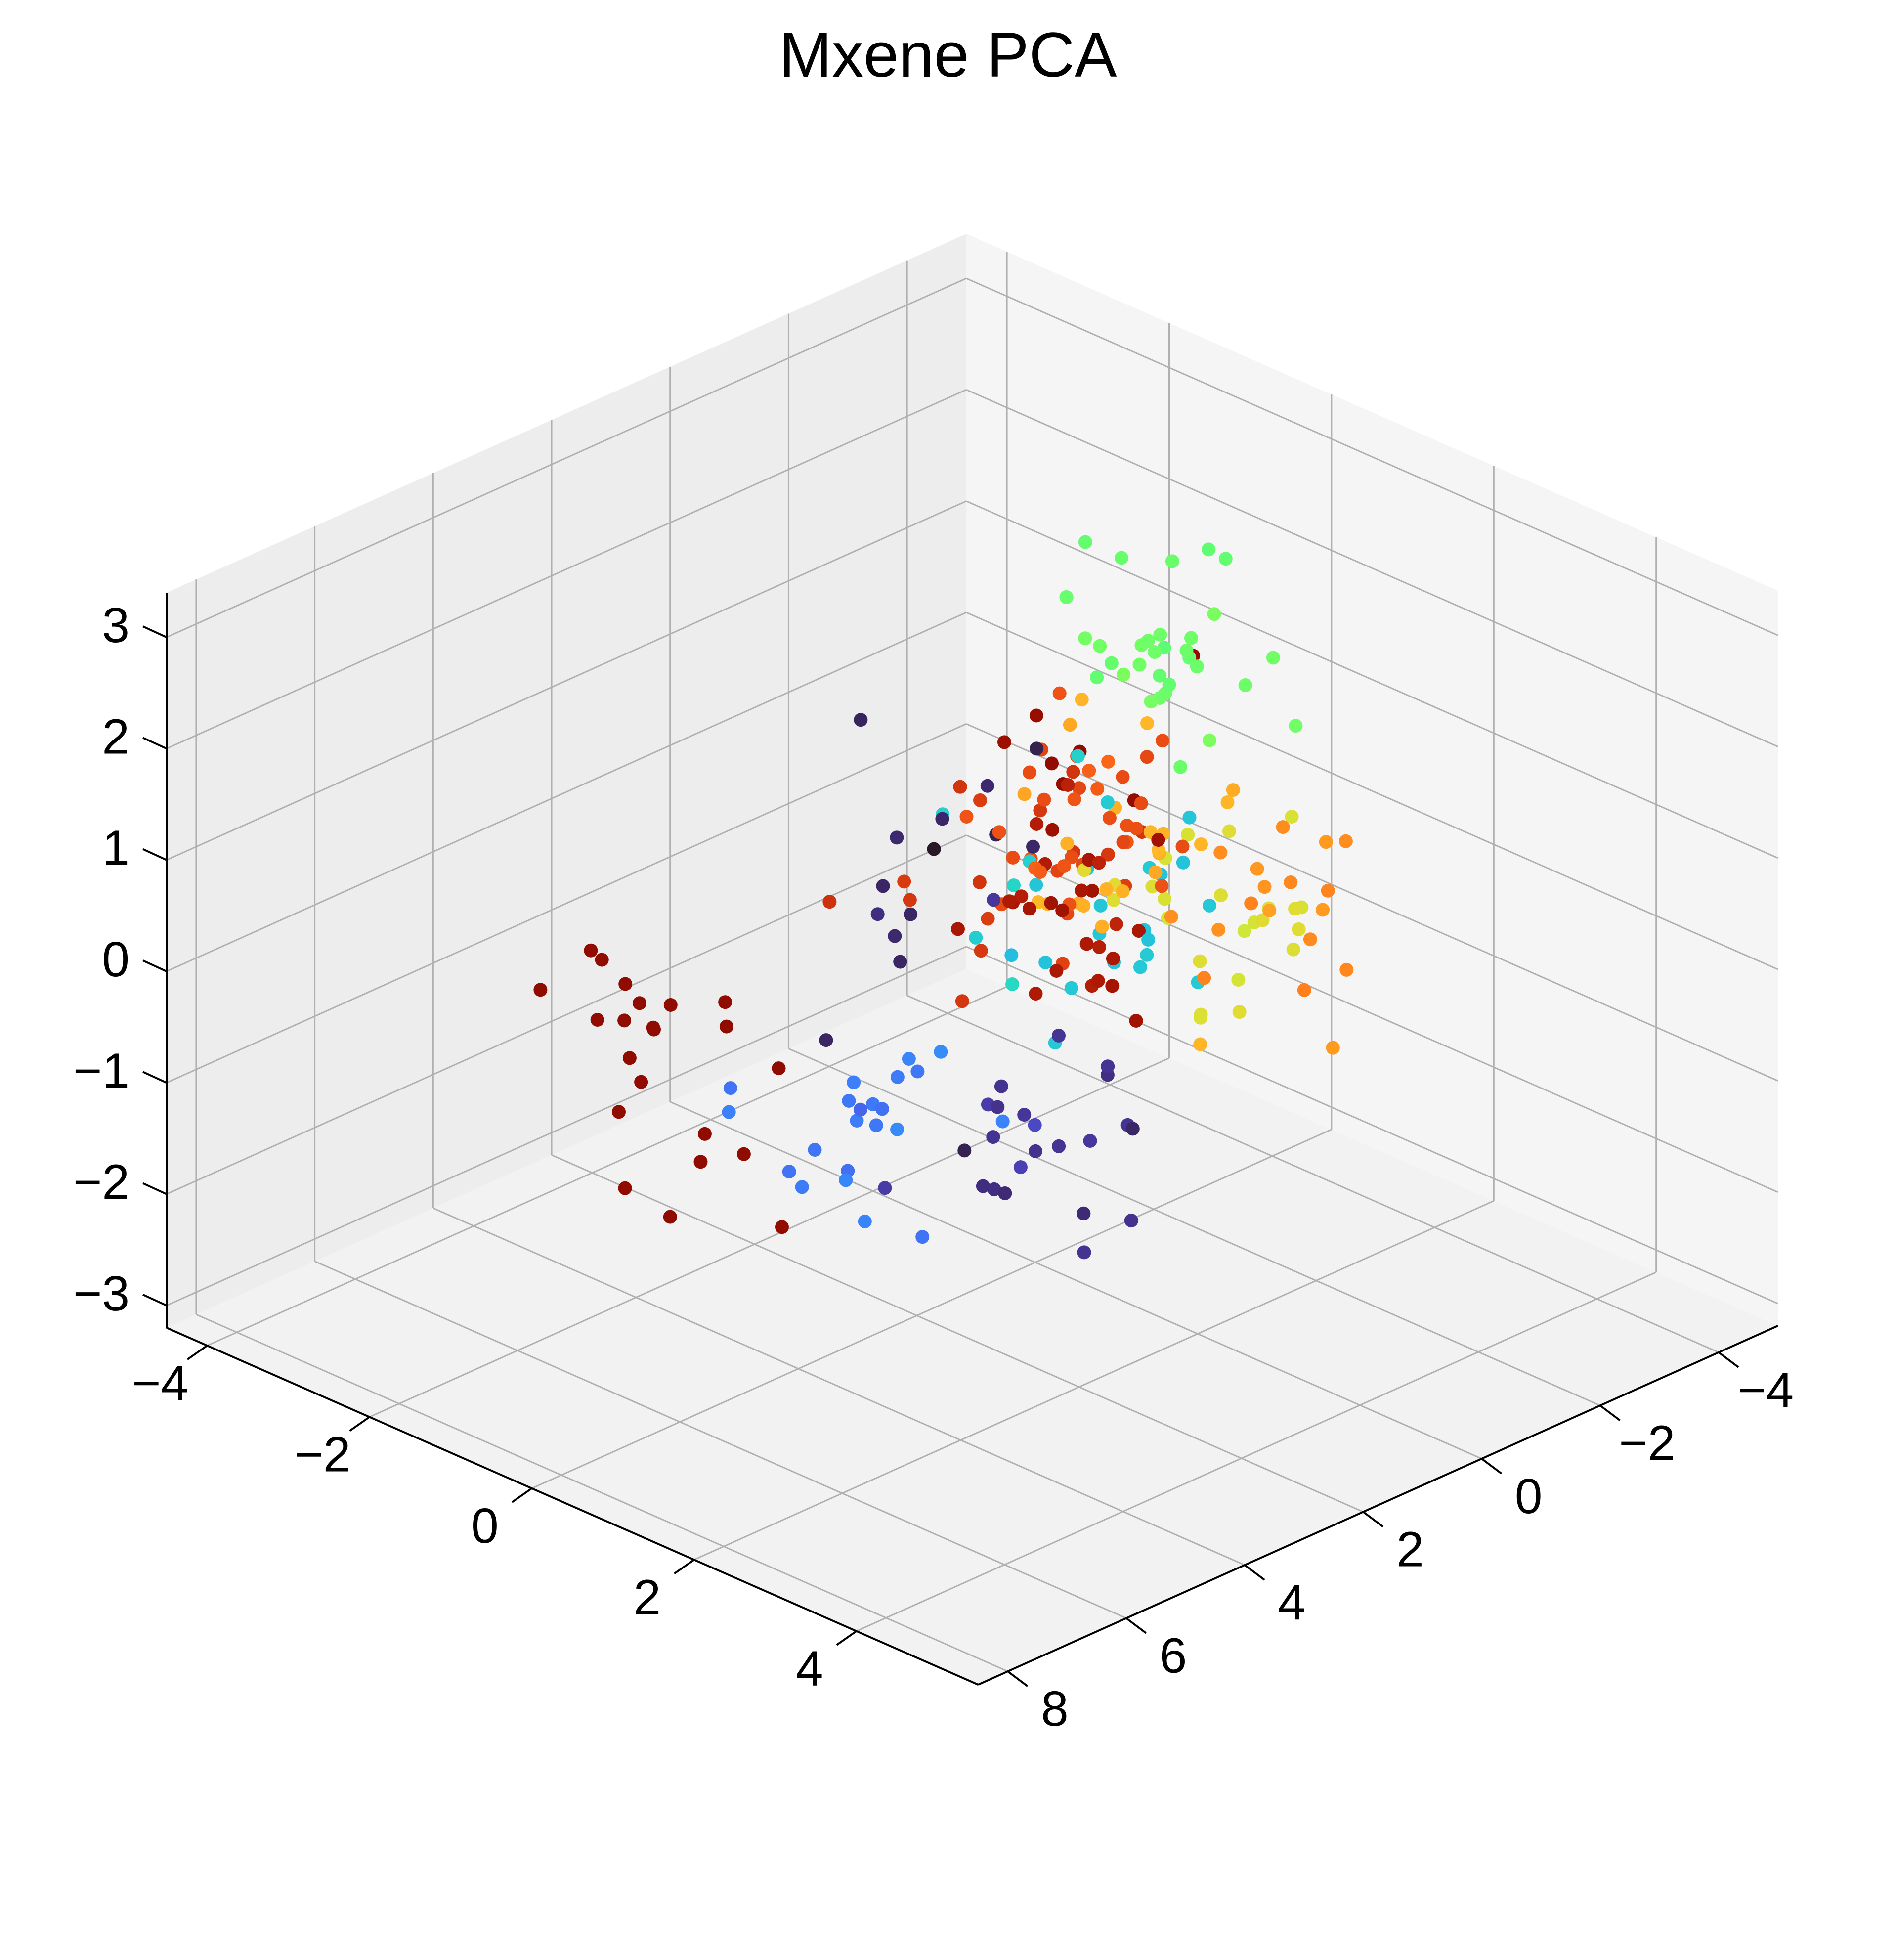 This screenshot has width=1896, height=1960. I want to click on x-tick-label: −2, so click(1647, 1443).